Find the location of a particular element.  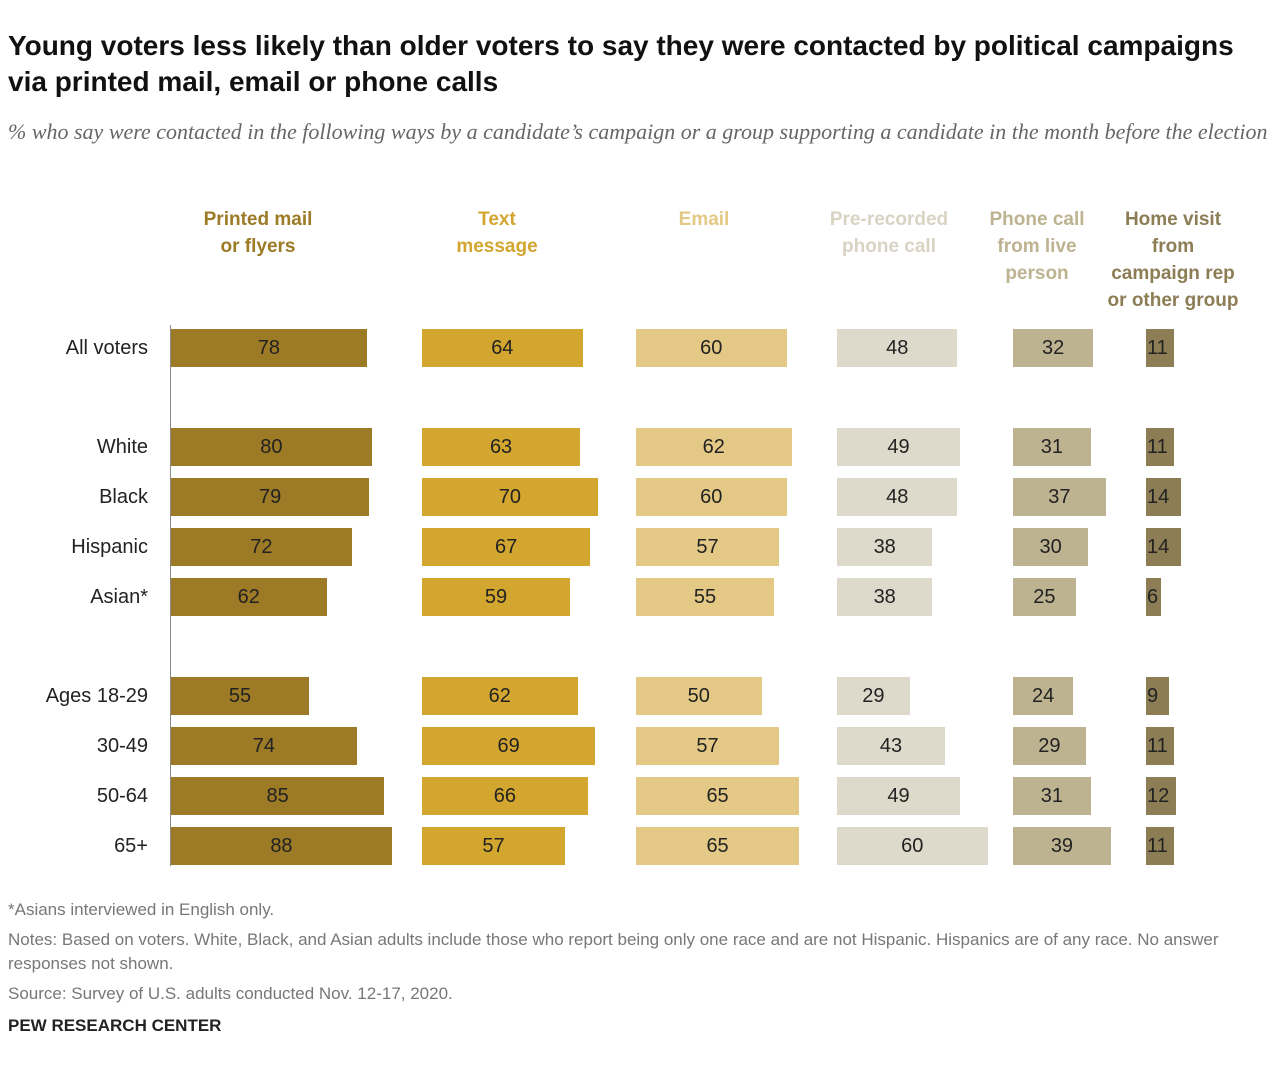

value-label: 59 is located at coordinates (496, 597).